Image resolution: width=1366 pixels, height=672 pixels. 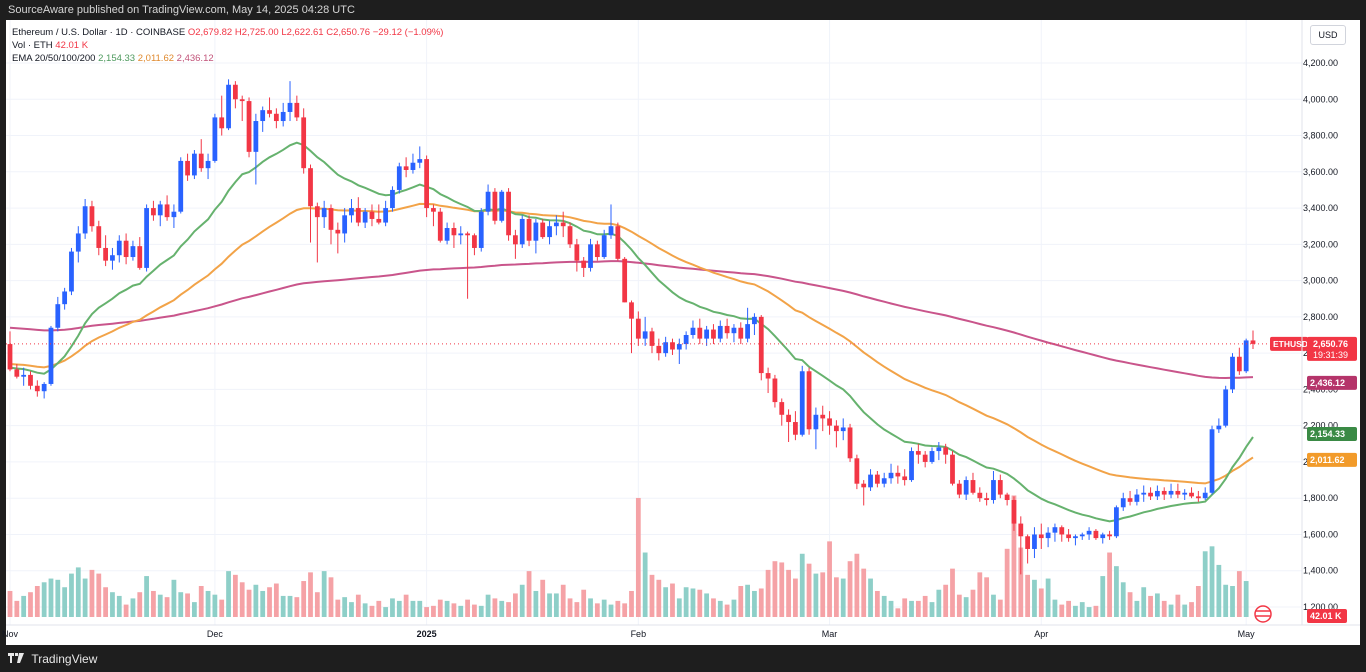 I want to click on tradingview-logo-icon, so click(x=16, y=659).